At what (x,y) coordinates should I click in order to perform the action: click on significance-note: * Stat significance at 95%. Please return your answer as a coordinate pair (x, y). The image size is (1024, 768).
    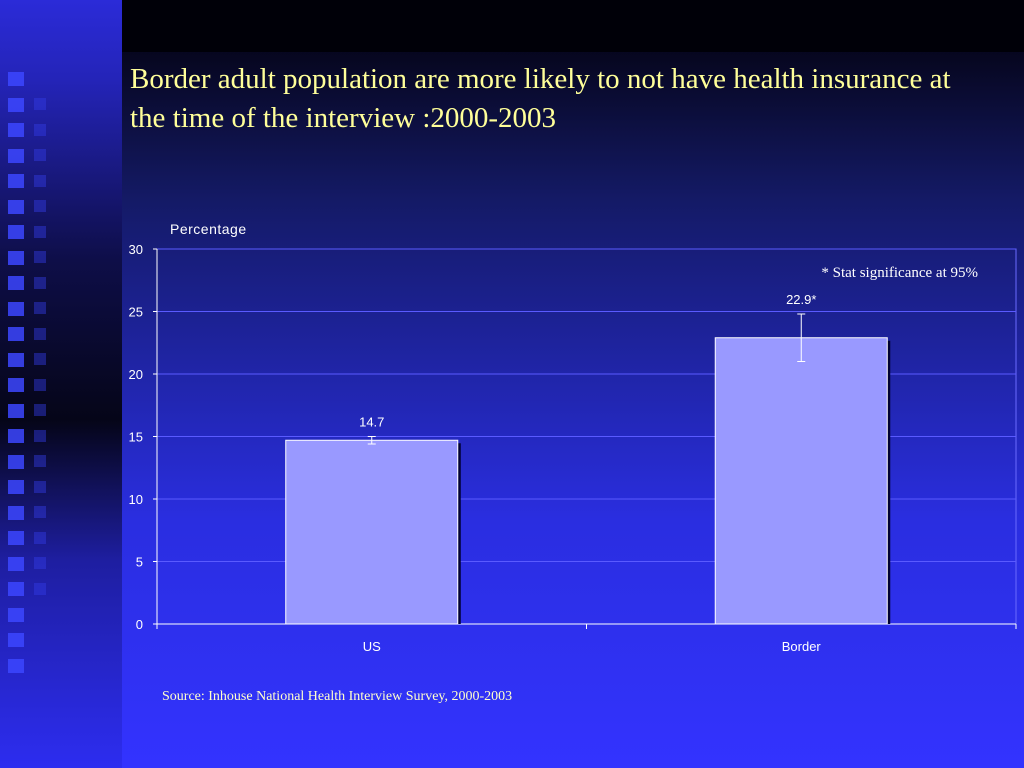
    Looking at the image, I should click on (899, 273).